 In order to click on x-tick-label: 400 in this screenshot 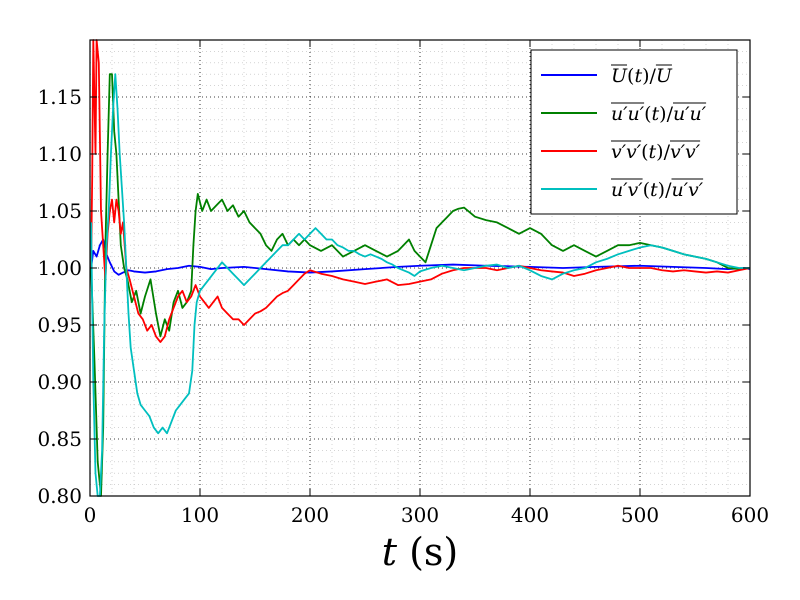, I will do `click(530, 515)`.